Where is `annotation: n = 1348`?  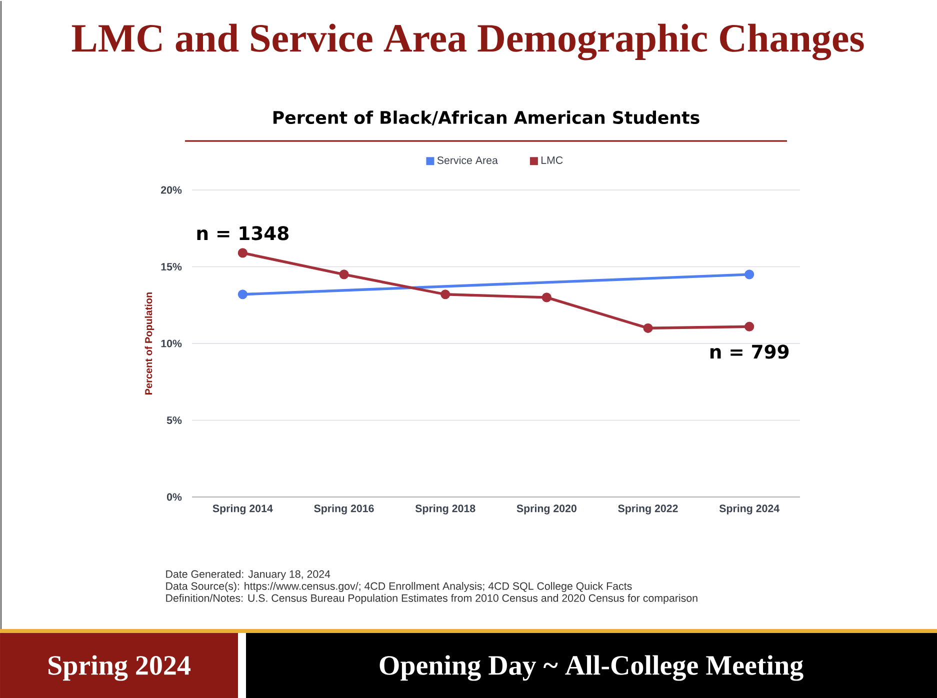 annotation: n = 1348 is located at coordinates (242, 233).